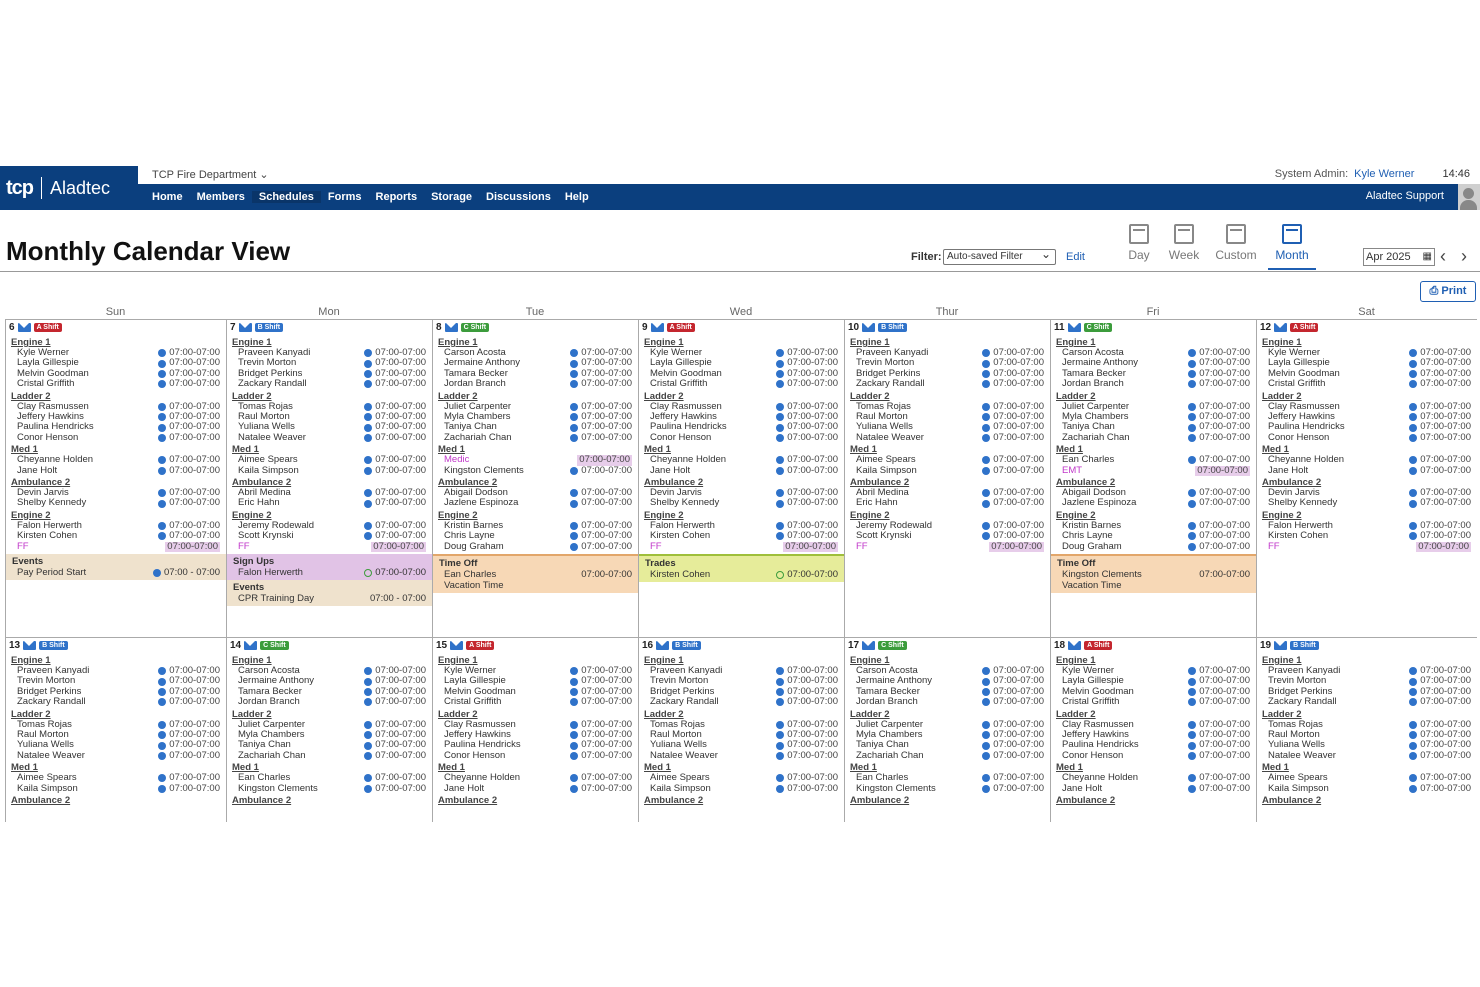 This screenshot has width=1480, height=987. I want to click on chevron-right-icon: ›, so click(1464, 256).